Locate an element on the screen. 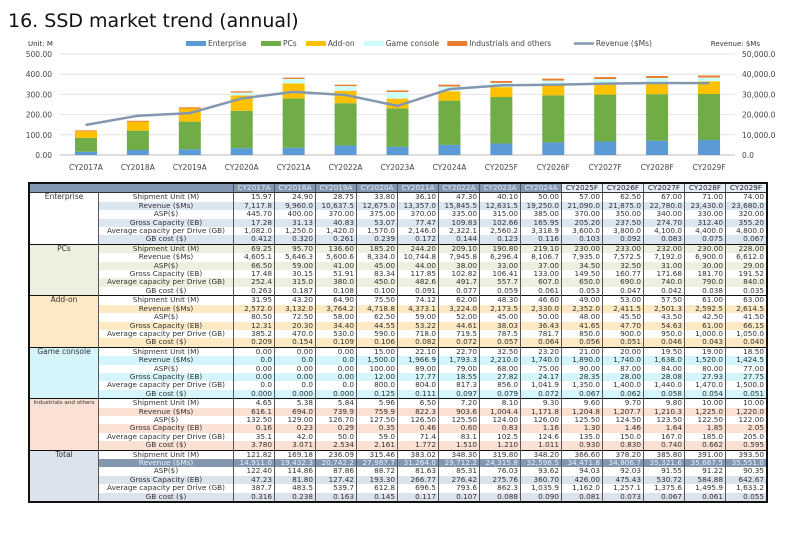  table-cell: 1,210.3 is located at coordinates (664, 411).